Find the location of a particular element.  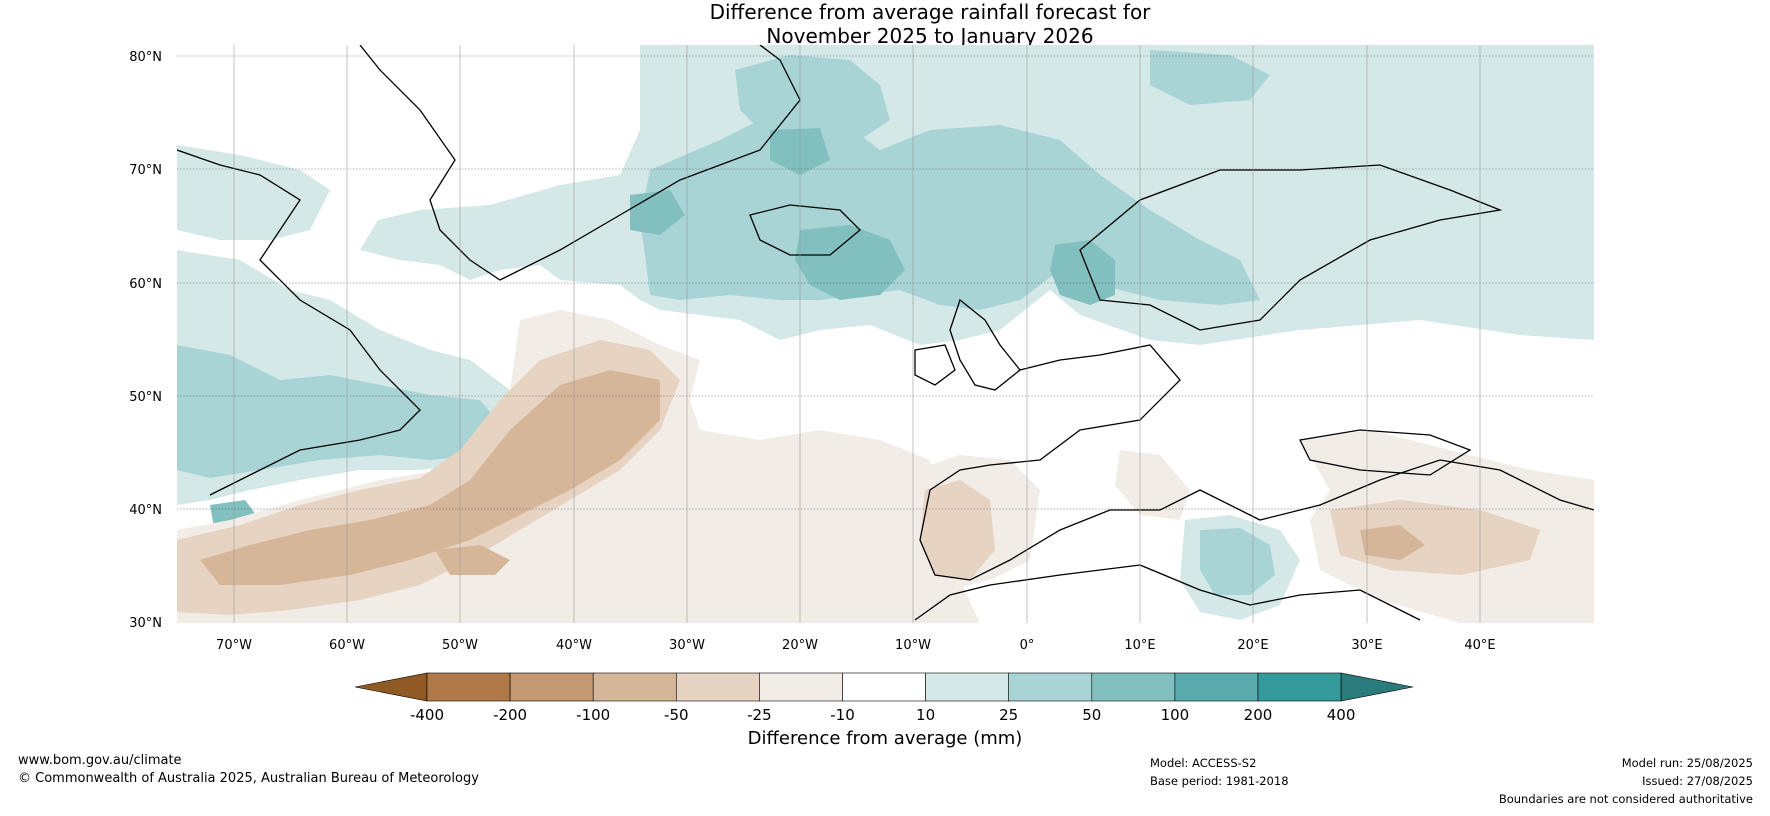

colorbar-tick-label: -10 is located at coordinates (842, 715).